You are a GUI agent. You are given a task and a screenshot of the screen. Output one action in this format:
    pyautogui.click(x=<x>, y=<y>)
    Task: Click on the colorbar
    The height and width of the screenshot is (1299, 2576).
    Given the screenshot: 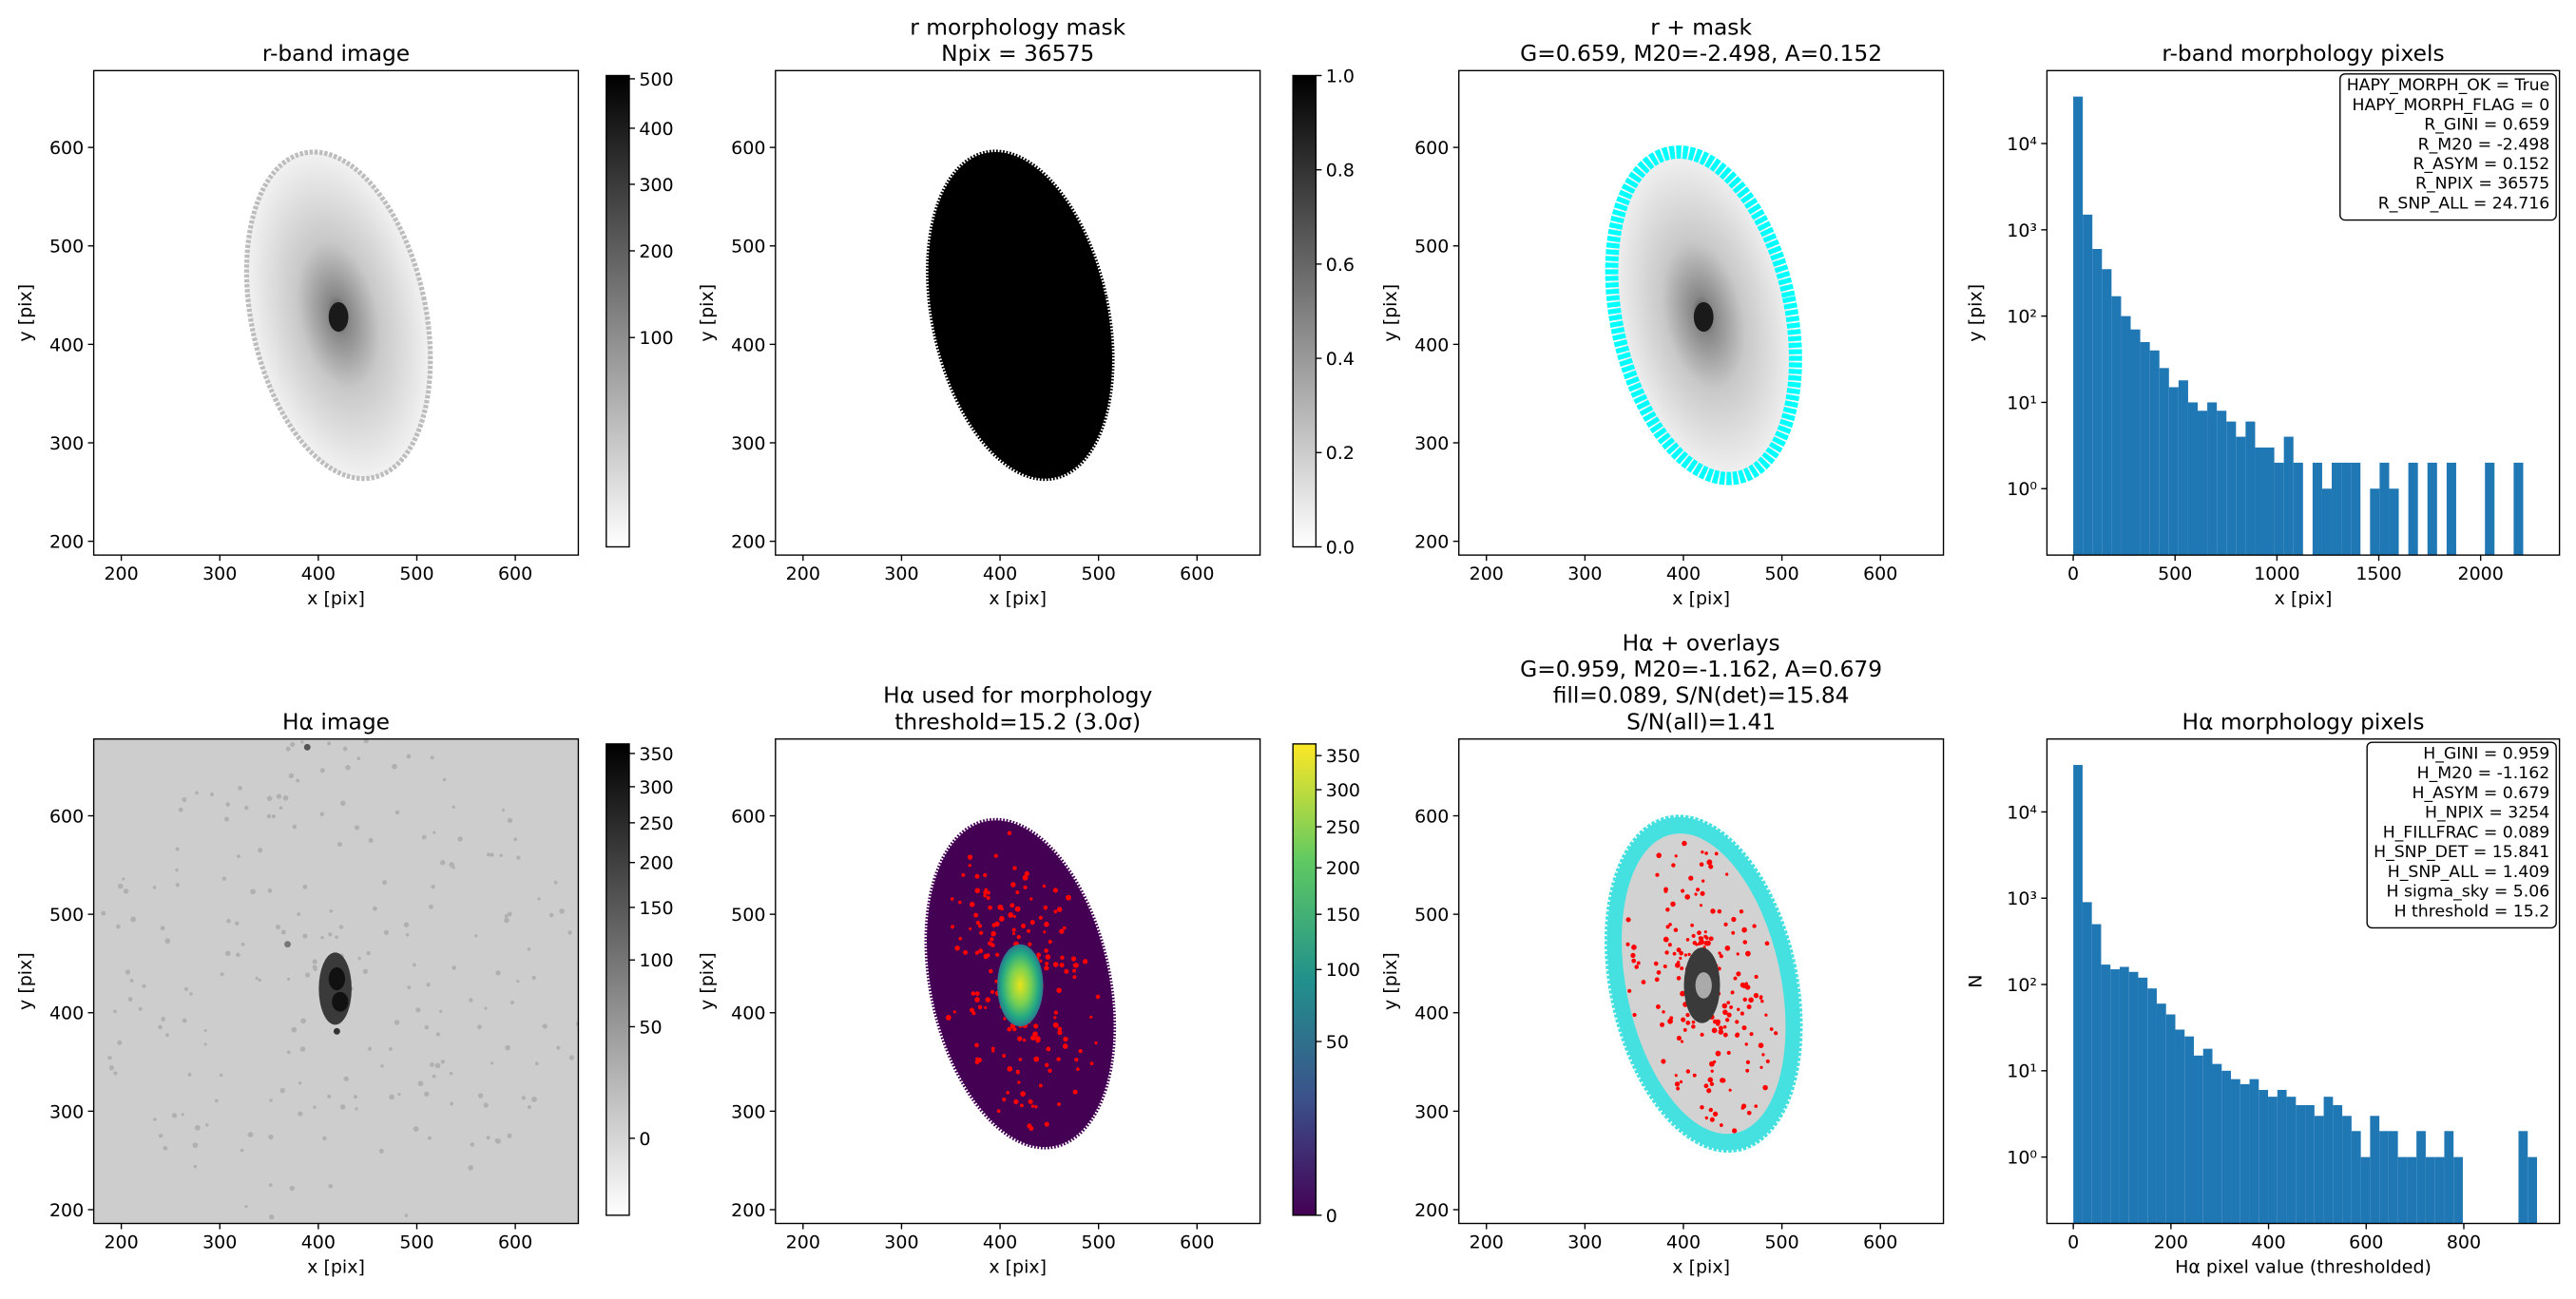 What is the action you would take?
    pyautogui.click(x=1305, y=980)
    